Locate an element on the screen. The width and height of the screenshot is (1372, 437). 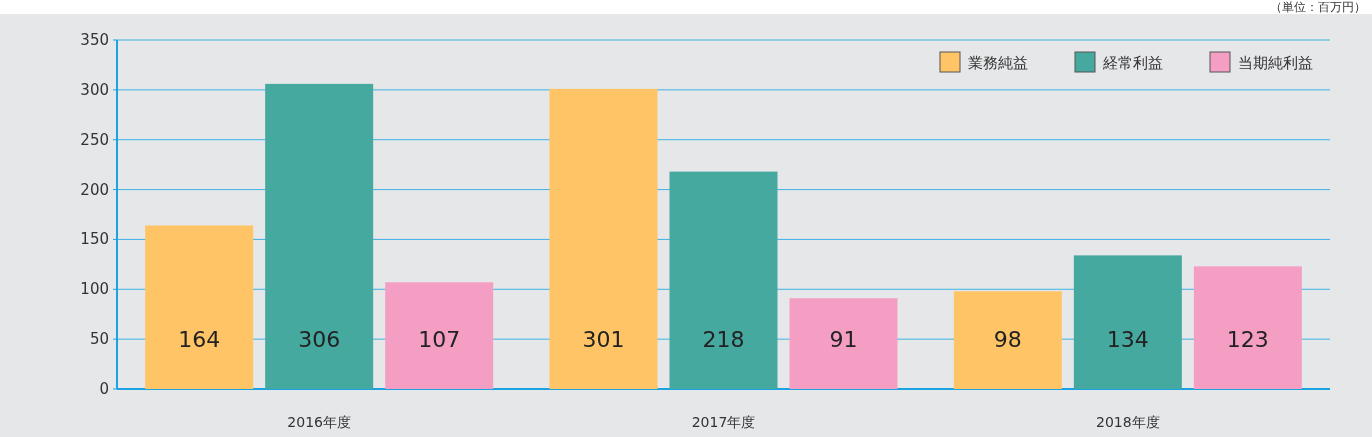
text: （単位：百万円） is located at coordinates (1318, 7).